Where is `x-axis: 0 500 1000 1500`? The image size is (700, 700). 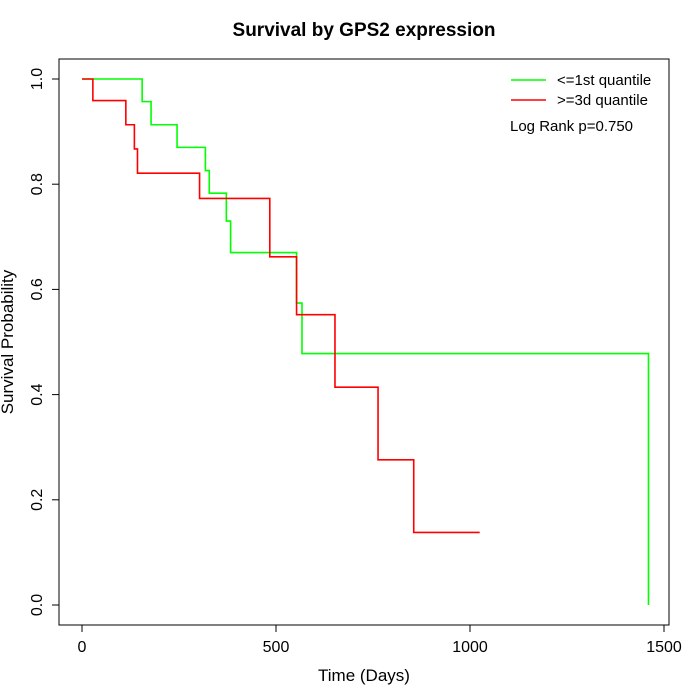 x-axis: 0 500 1000 1500 is located at coordinates (380, 640).